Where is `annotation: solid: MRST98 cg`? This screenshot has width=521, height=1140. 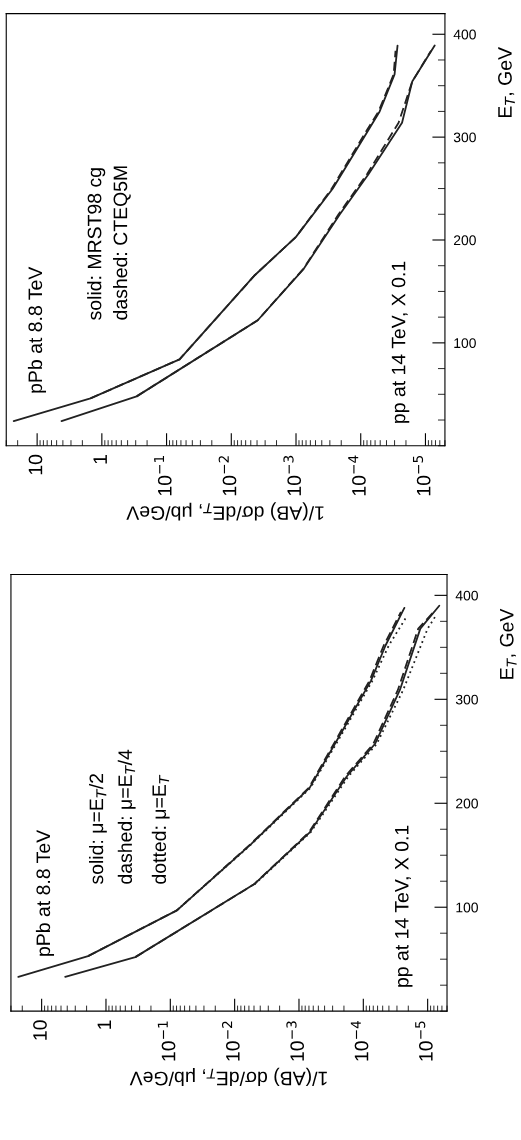
annotation: solid: MRST98 cg is located at coordinates (96, 244).